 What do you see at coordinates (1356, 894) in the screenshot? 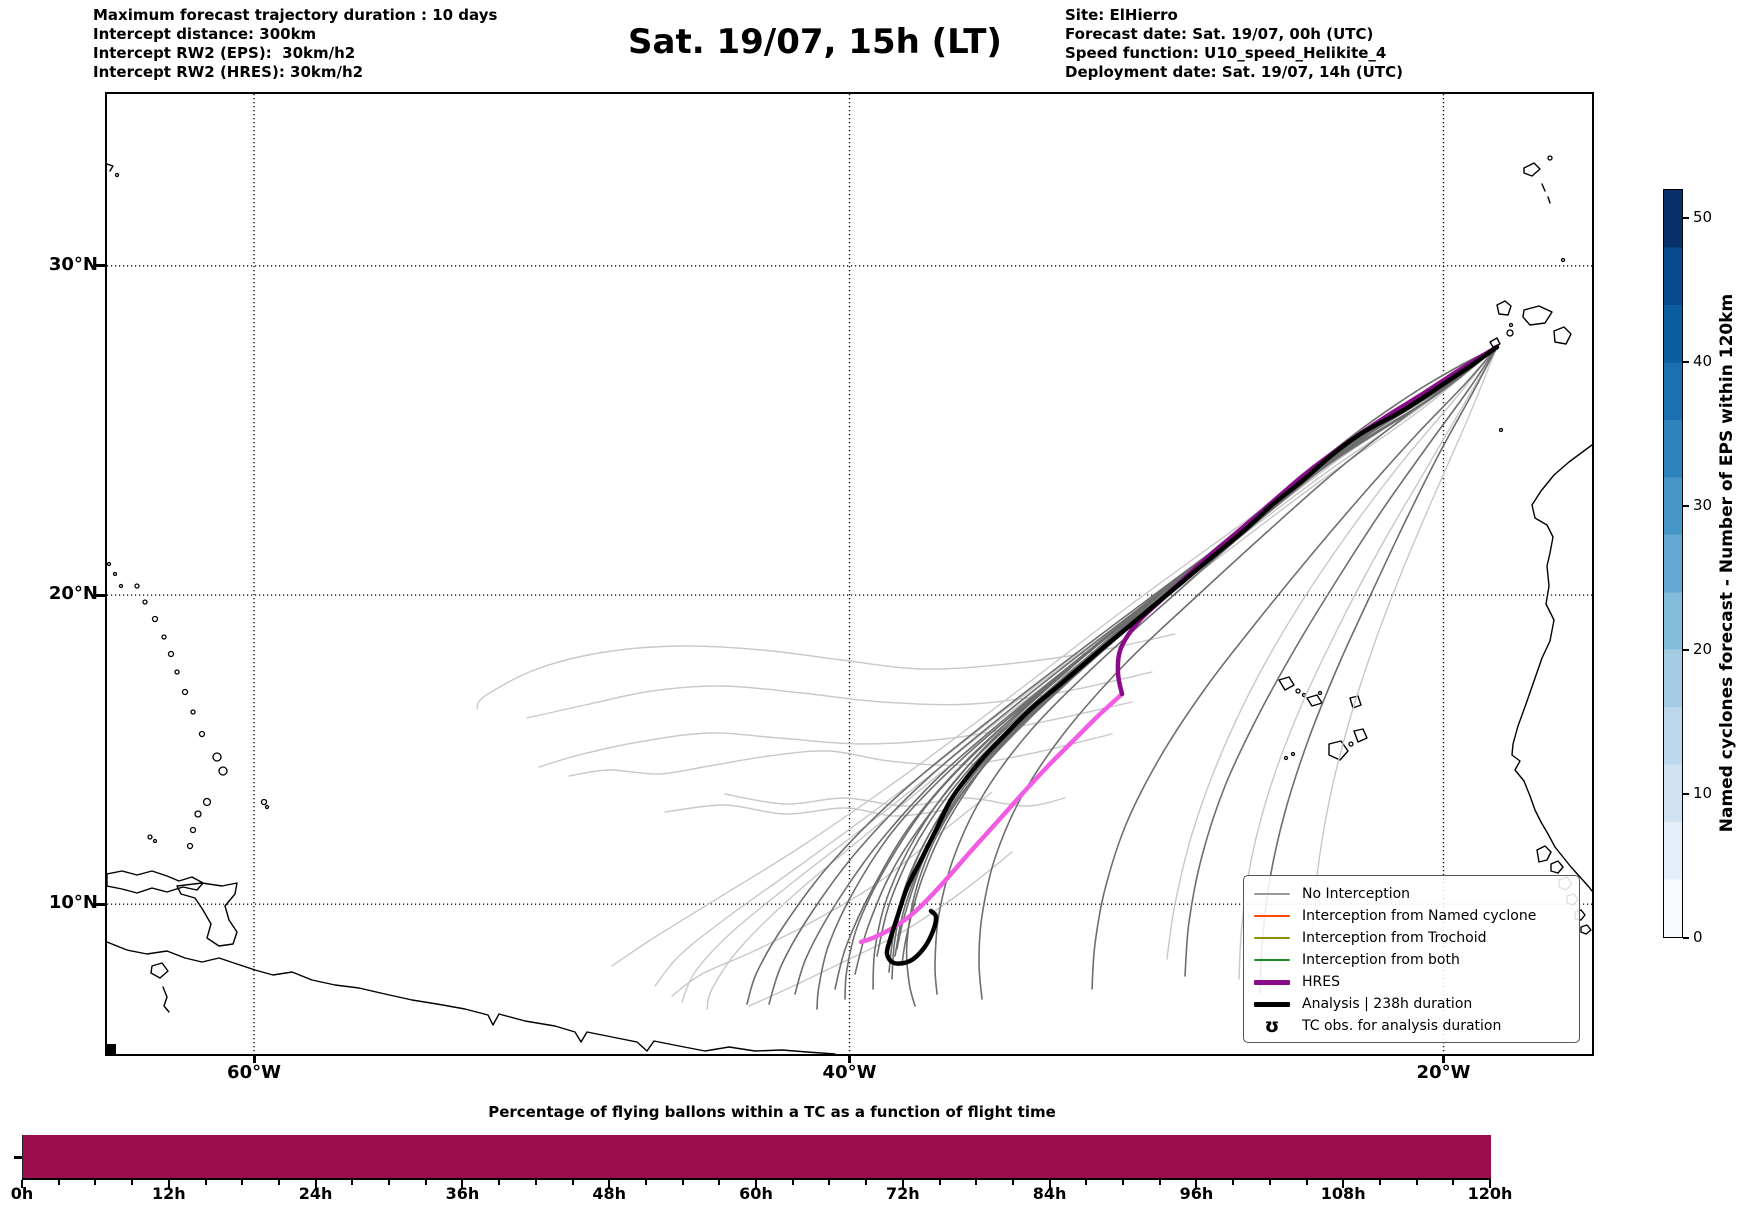
I see `legend-item-label: No Interception` at bounding box center [1356, 894].